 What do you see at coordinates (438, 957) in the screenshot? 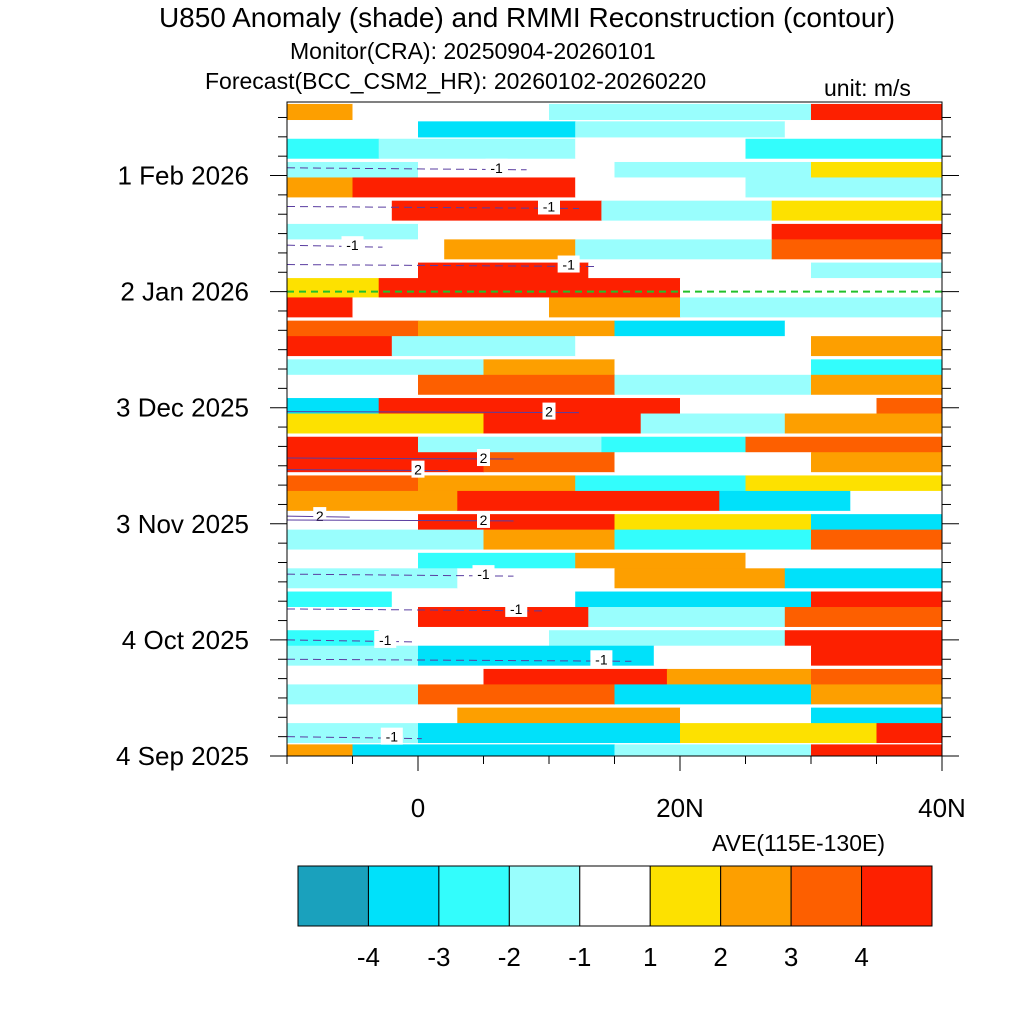
I see `colorbar-label-1: -3` at bounding box center [438, 957].